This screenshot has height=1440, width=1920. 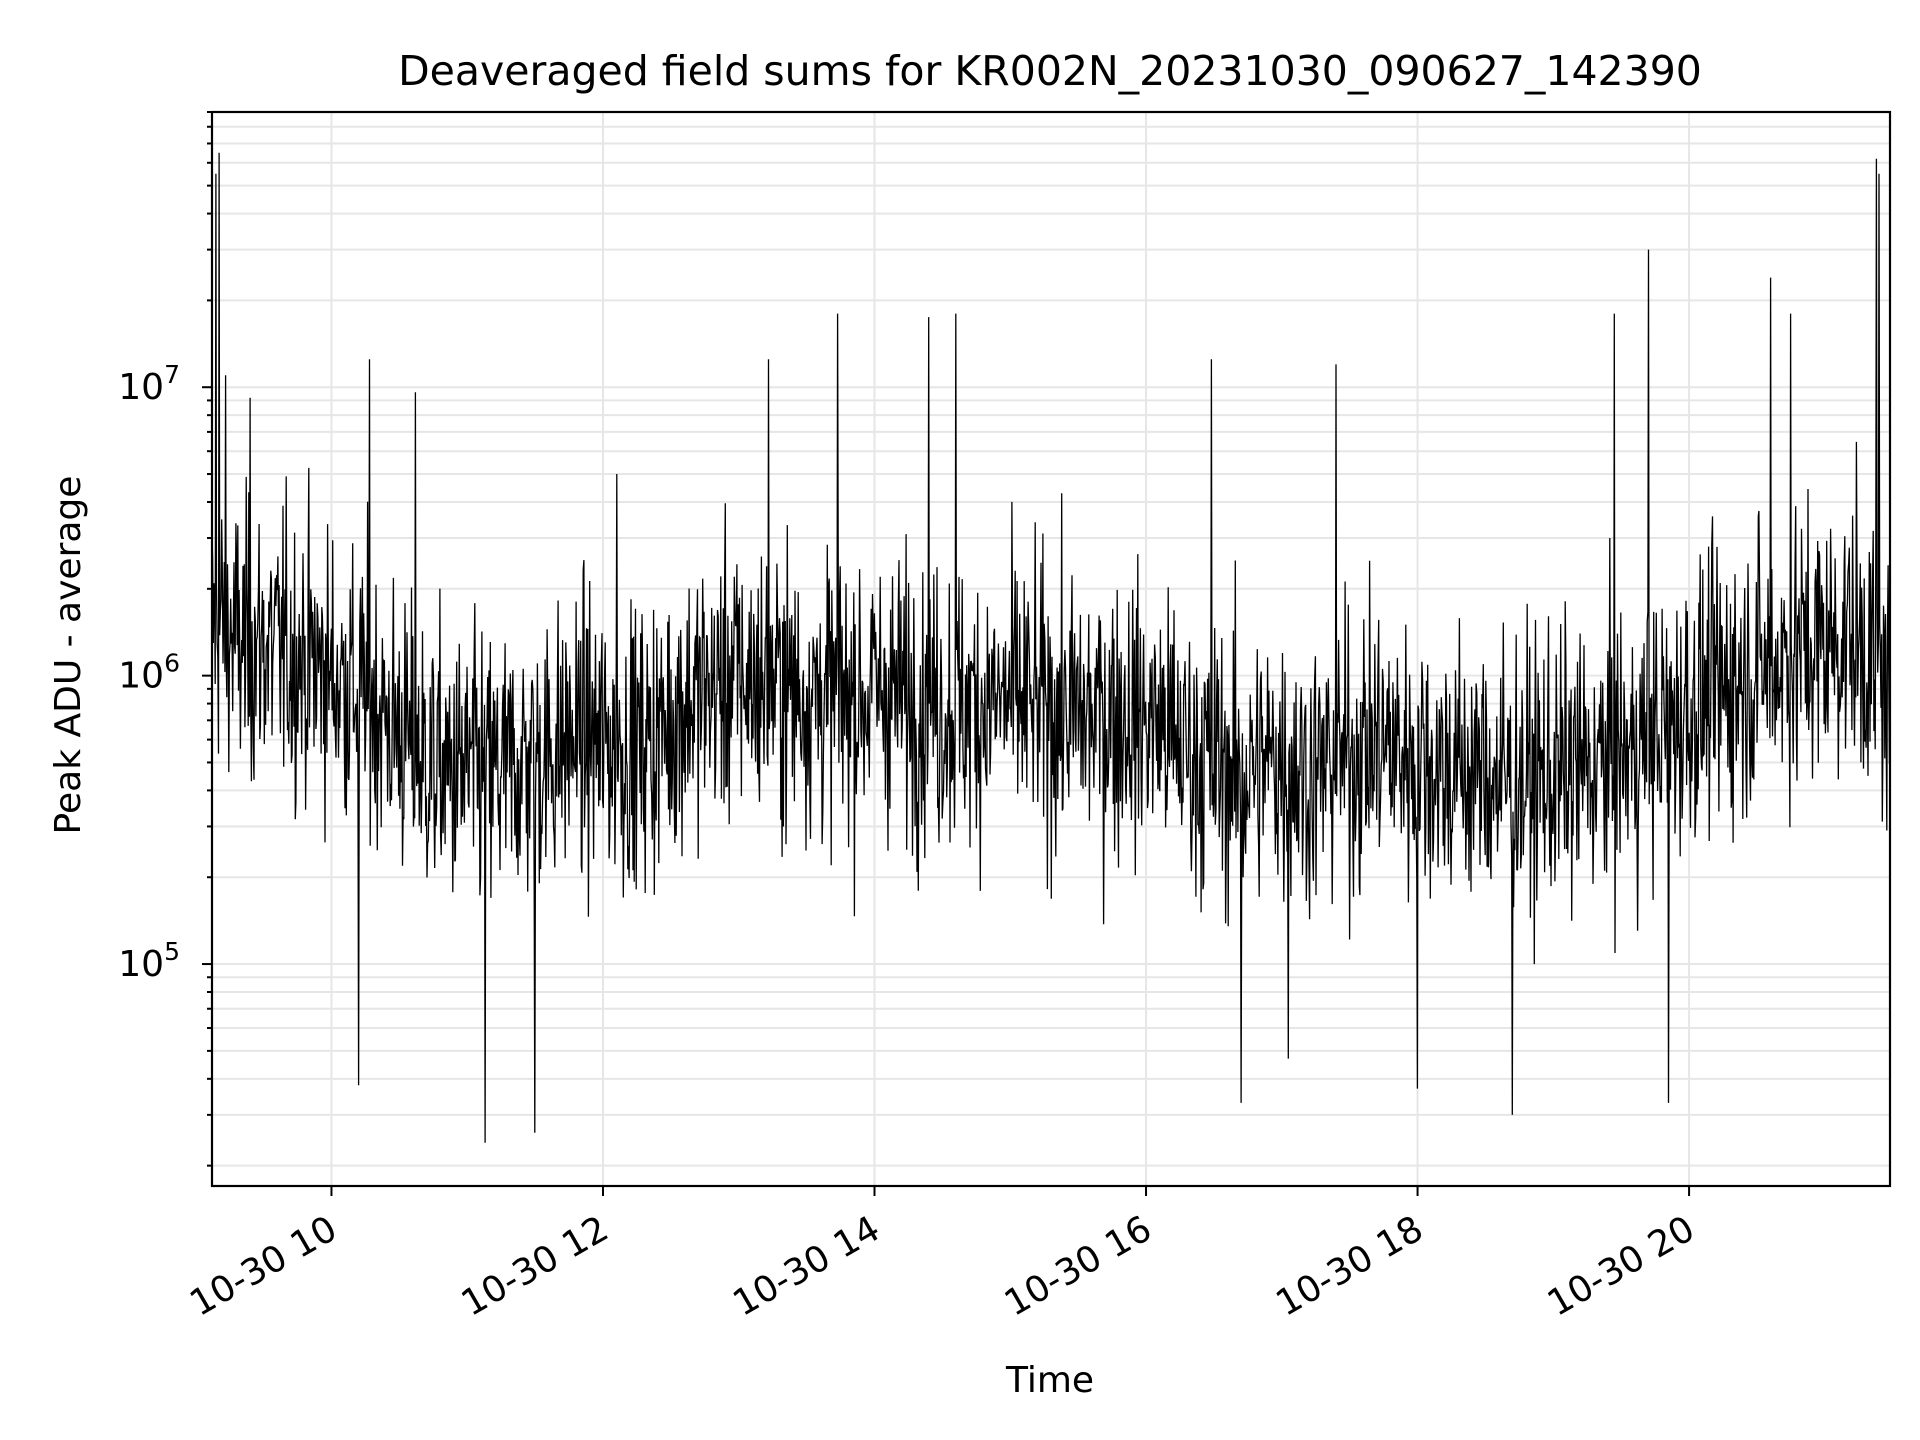 I want to click on y-tick-label: 10⁵, so click(x=149, y=961).